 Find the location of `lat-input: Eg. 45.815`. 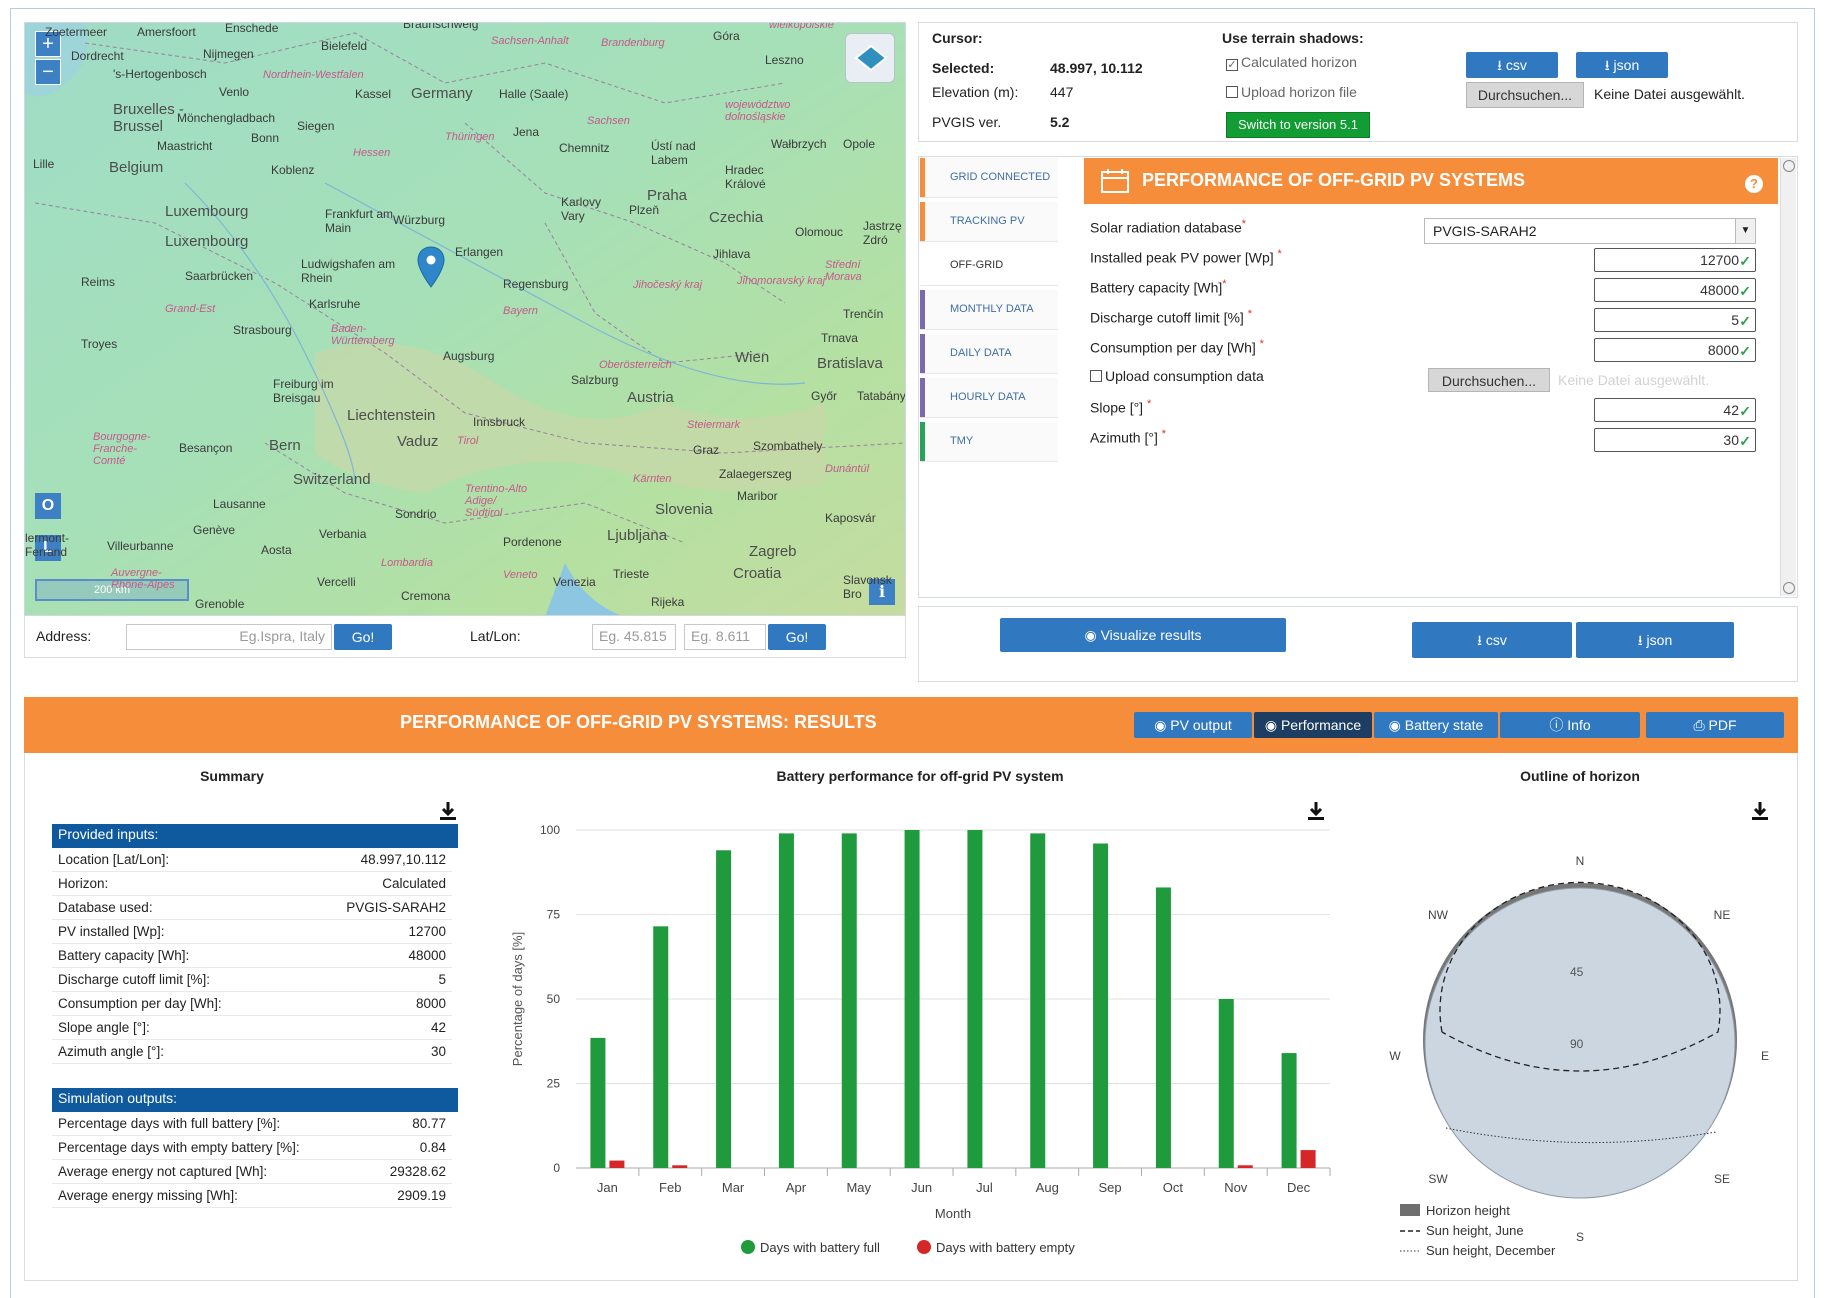

lat-input: Eg. 45.815 is located at coordinates (634, 637).